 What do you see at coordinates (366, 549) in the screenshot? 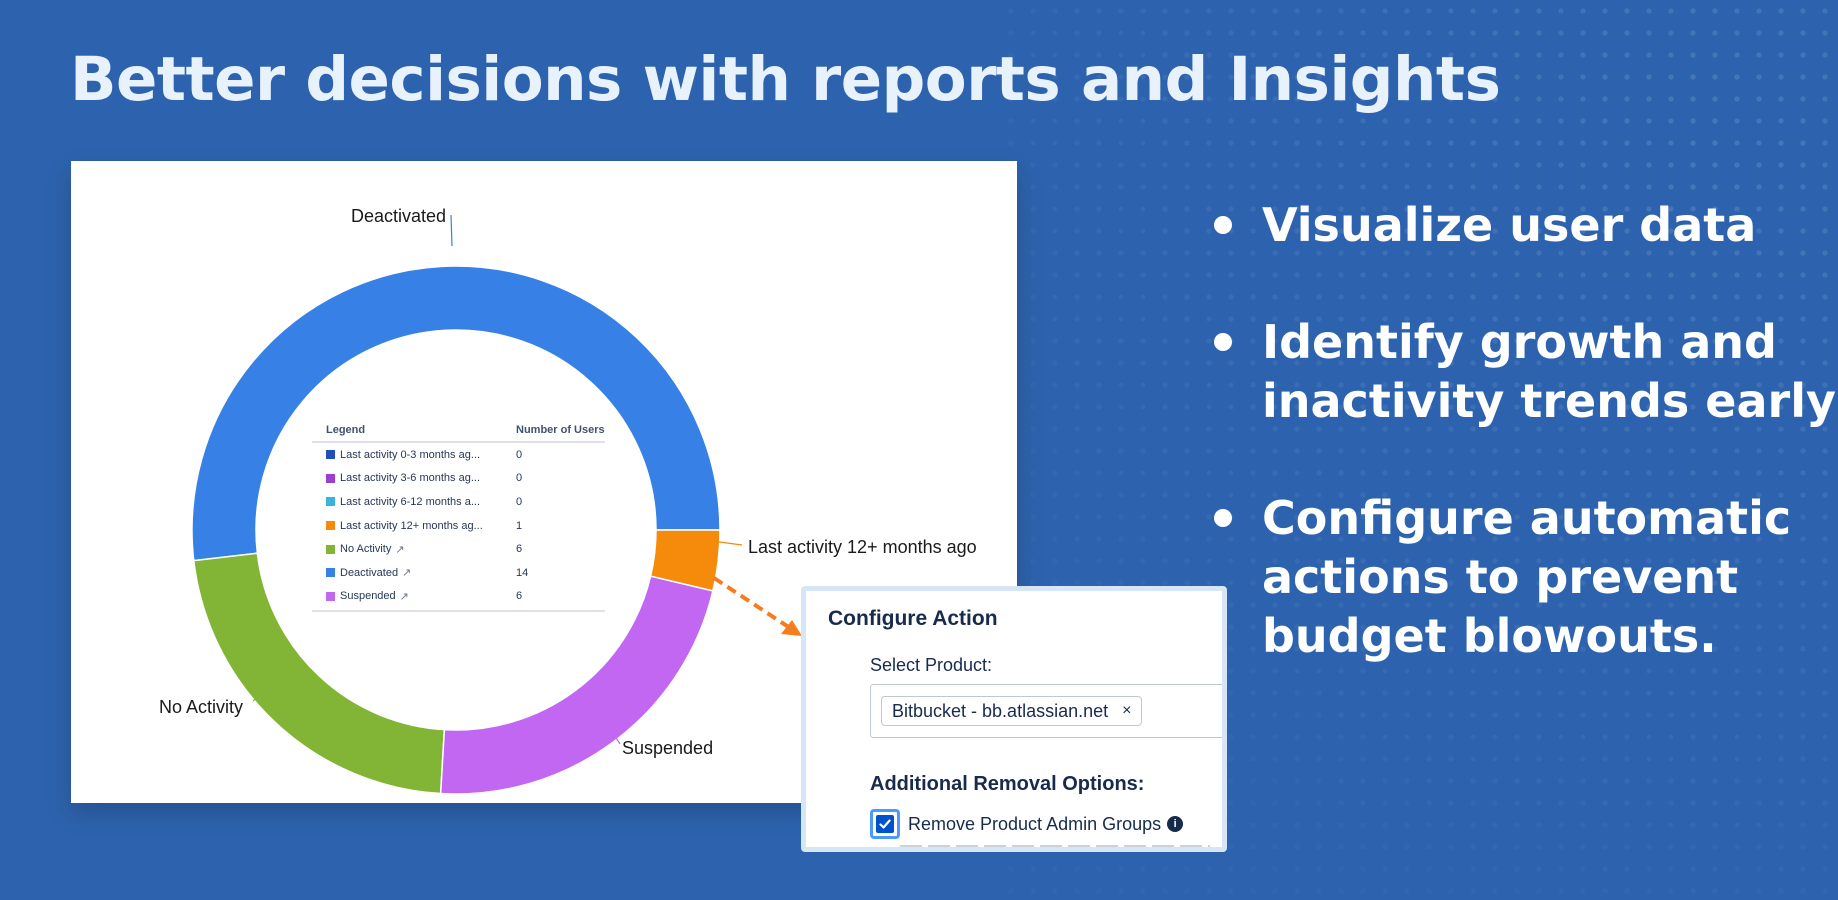
I see `legend-label: No Activity` at bounding box center [366, 549].